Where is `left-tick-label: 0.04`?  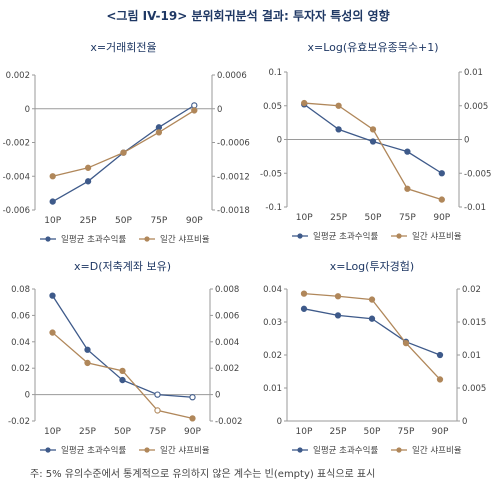 left-tick-label: 0.04 is located at coordinates (272, 290).